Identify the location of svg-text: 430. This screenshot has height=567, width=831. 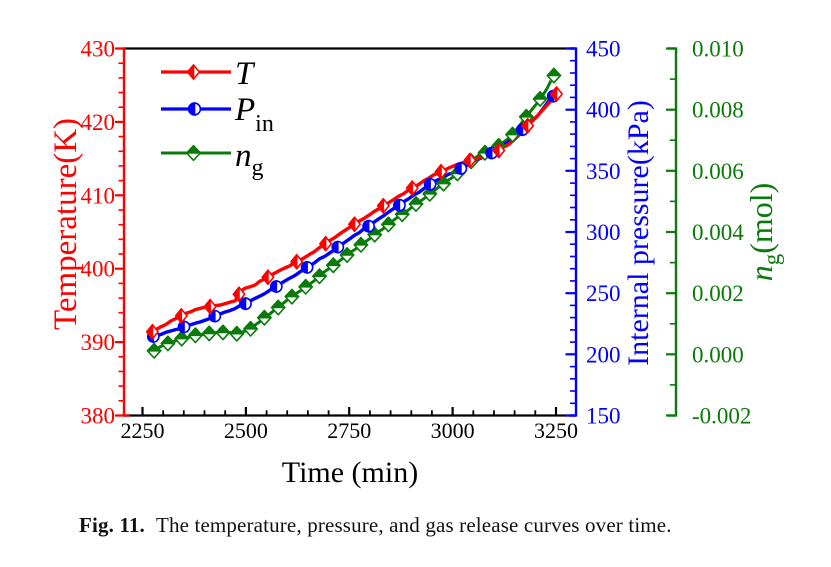
(98, 49).